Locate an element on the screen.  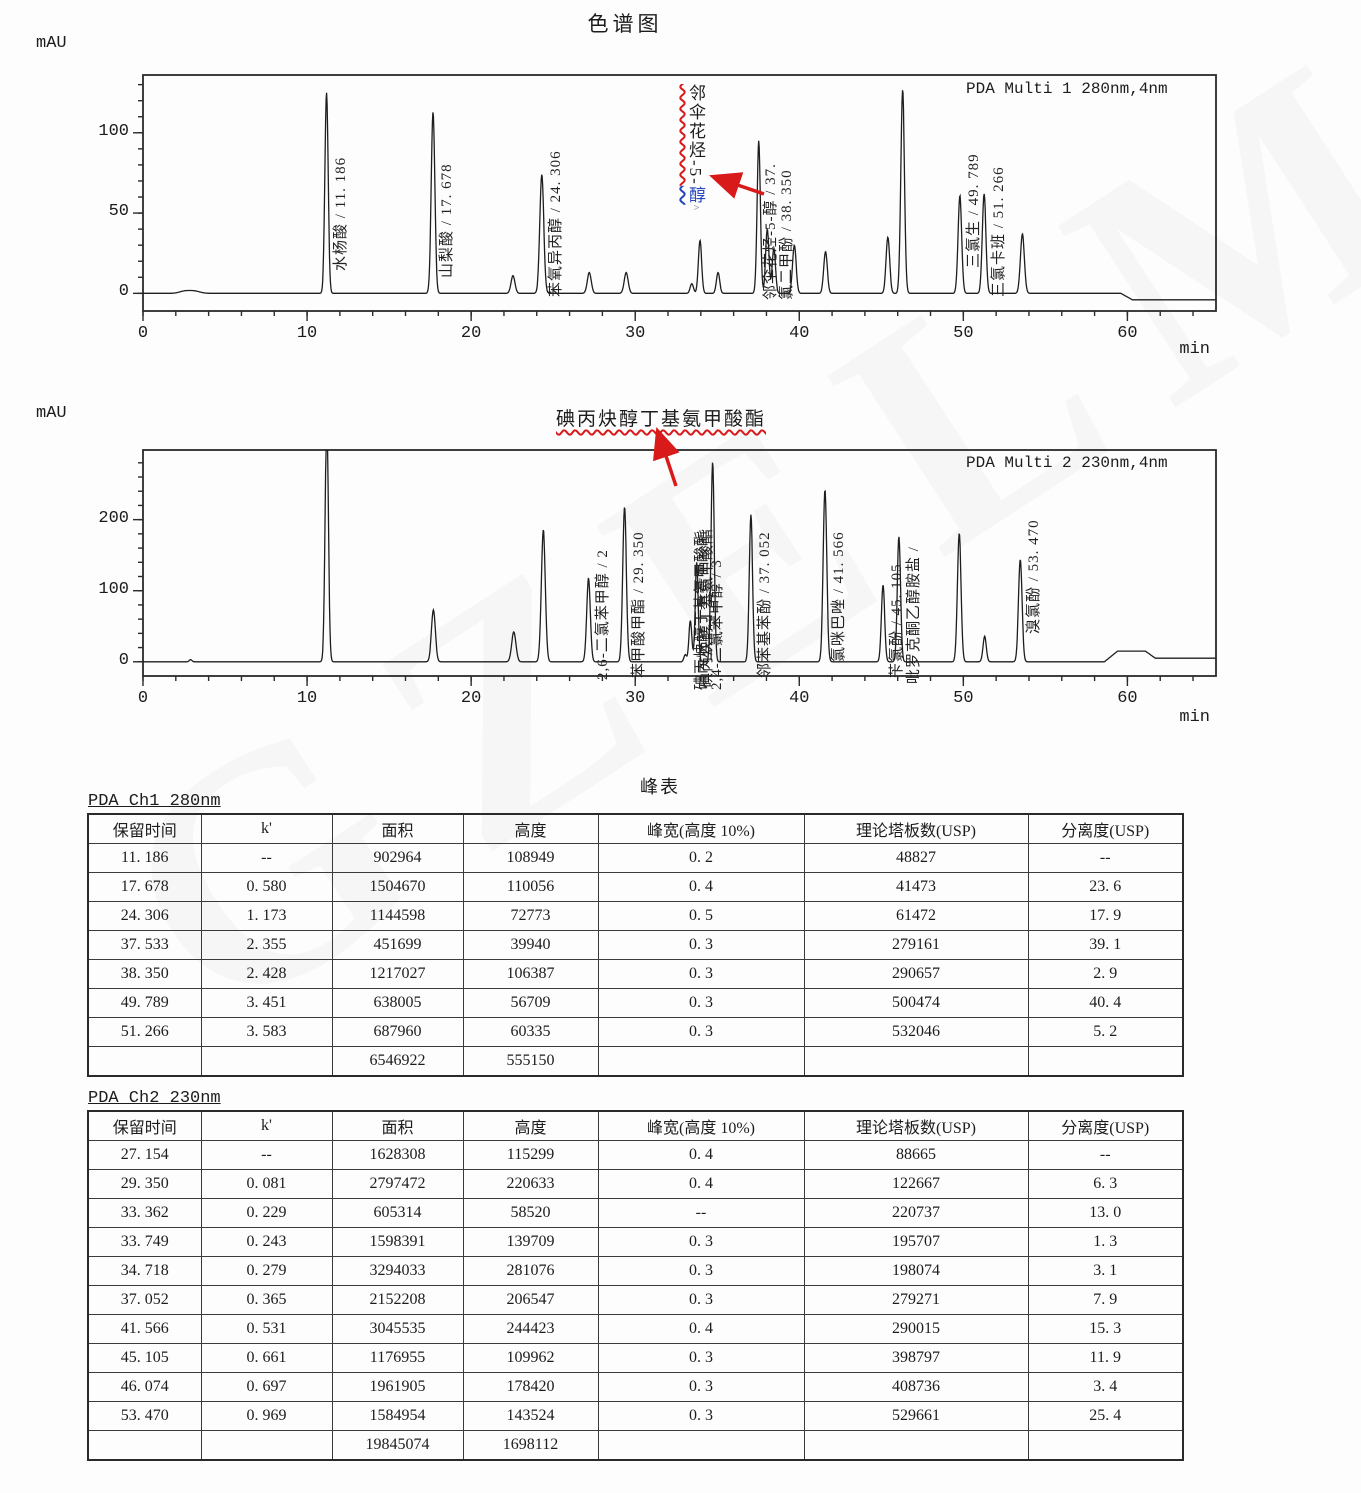
table-cell: 0. 243 is located at coordinates (266, 1242).